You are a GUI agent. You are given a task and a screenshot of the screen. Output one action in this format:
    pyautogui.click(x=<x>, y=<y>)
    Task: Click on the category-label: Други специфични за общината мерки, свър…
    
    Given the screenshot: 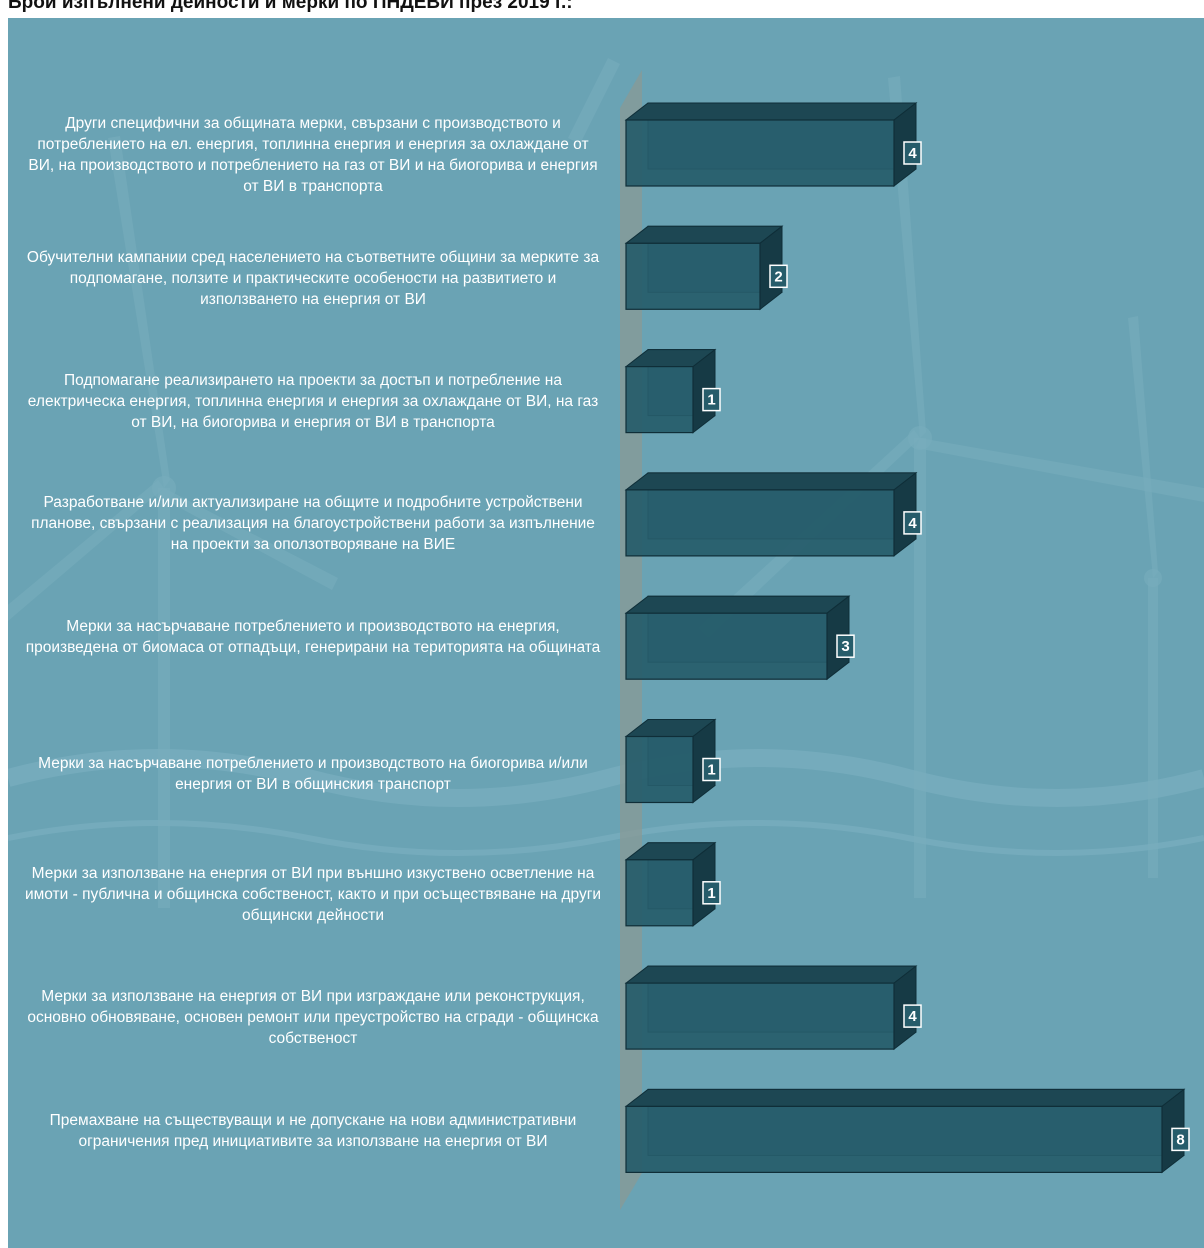 What is the action you would take?
    pyautogui.click(x=313, y=155)
    